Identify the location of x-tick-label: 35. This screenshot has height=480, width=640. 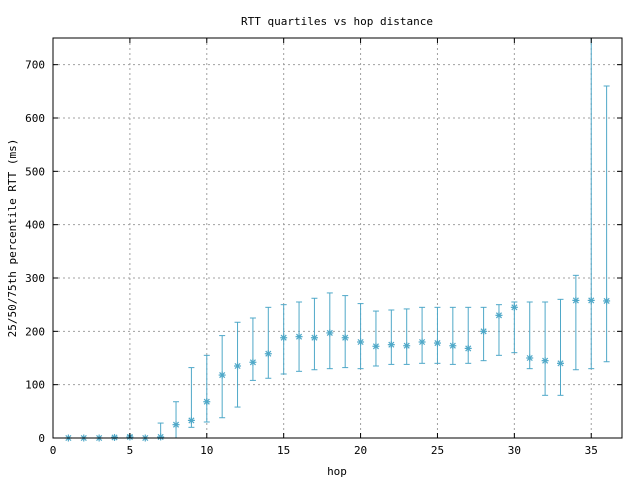
(591, 450).